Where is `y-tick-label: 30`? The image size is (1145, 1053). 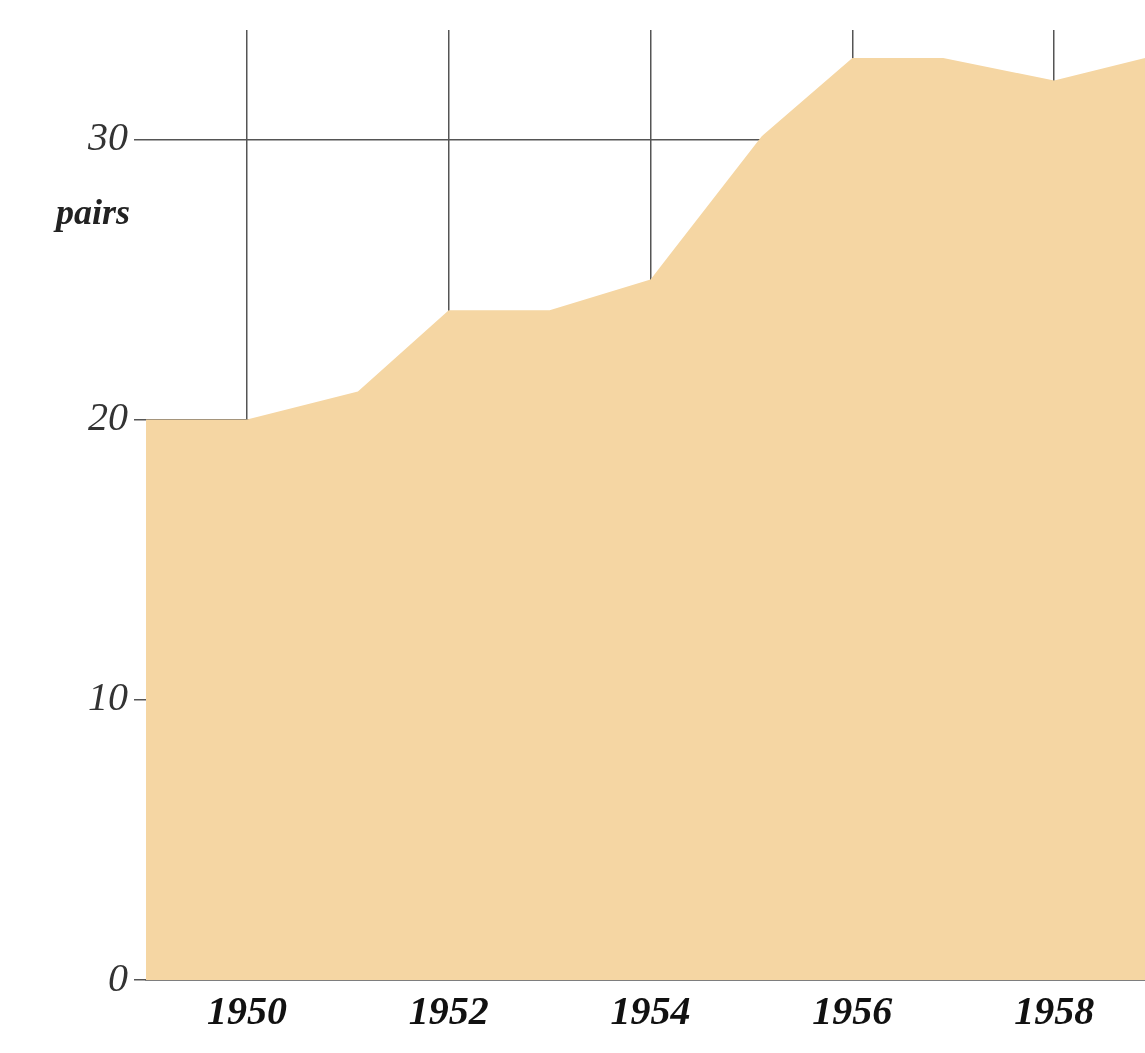 y-tick-label: 30 is located at coordinates (107, 136).